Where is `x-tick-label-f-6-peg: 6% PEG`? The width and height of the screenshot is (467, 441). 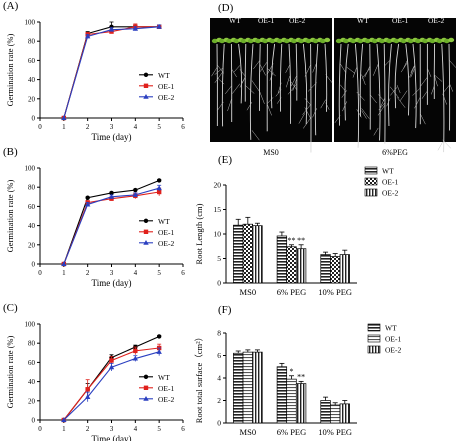
x-tick-label-f-6-peg: 6% PEG is located at coordinates (292, 432).